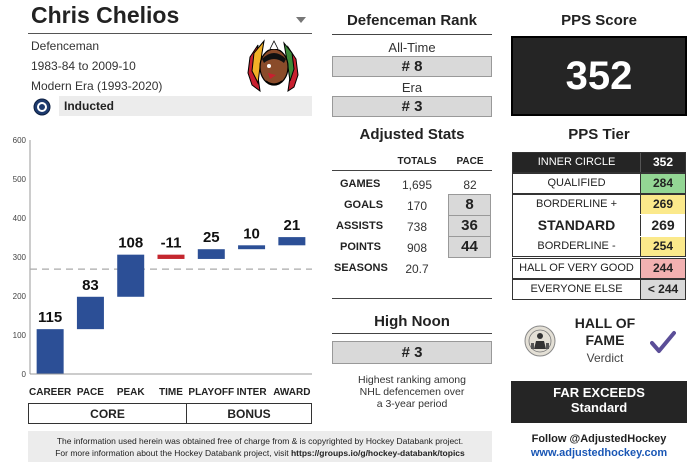  I want to click on y-axis: 0 100 200 300 400 500 600, so click(22, 257).